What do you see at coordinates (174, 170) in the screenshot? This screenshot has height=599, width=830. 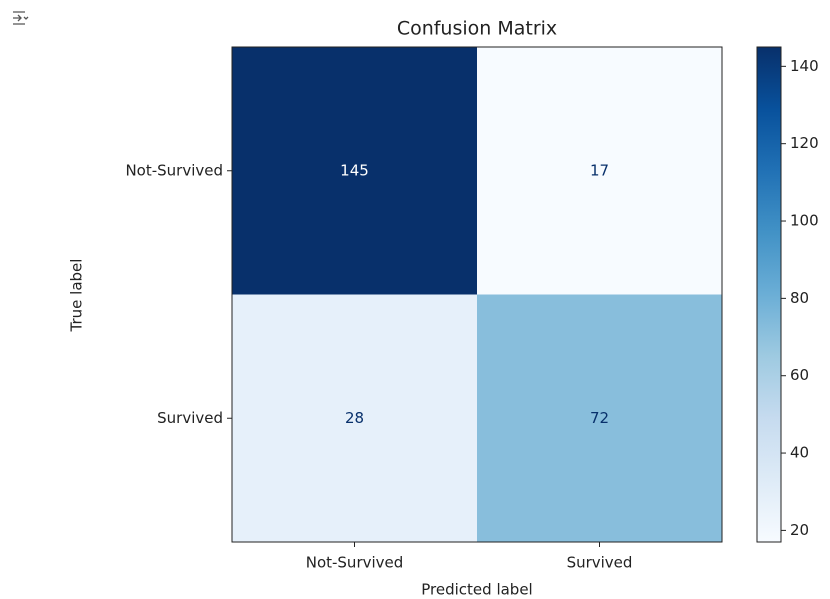 I see `y-tick-label: Not-Survived` at bounding box center [174, 170].